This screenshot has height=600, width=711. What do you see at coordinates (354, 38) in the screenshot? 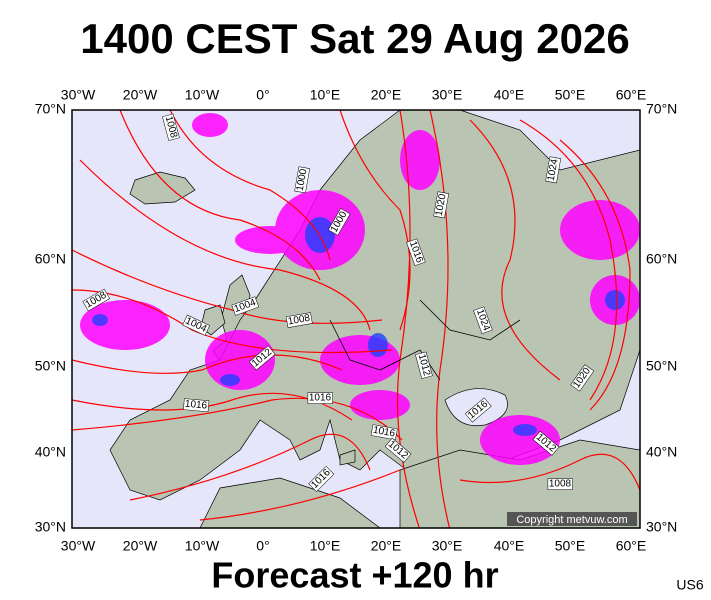
I see `title: 1400 CEST Sat 29 Aug 2026` at bounding box center [354, 38].